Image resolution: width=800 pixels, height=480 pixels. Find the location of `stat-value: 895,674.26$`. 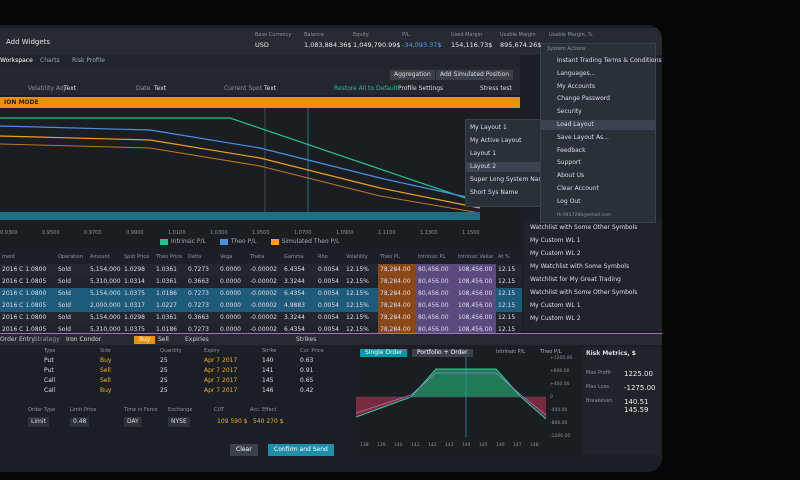

stat-value: 895,674.26$ is located at coordinates (521, 45).